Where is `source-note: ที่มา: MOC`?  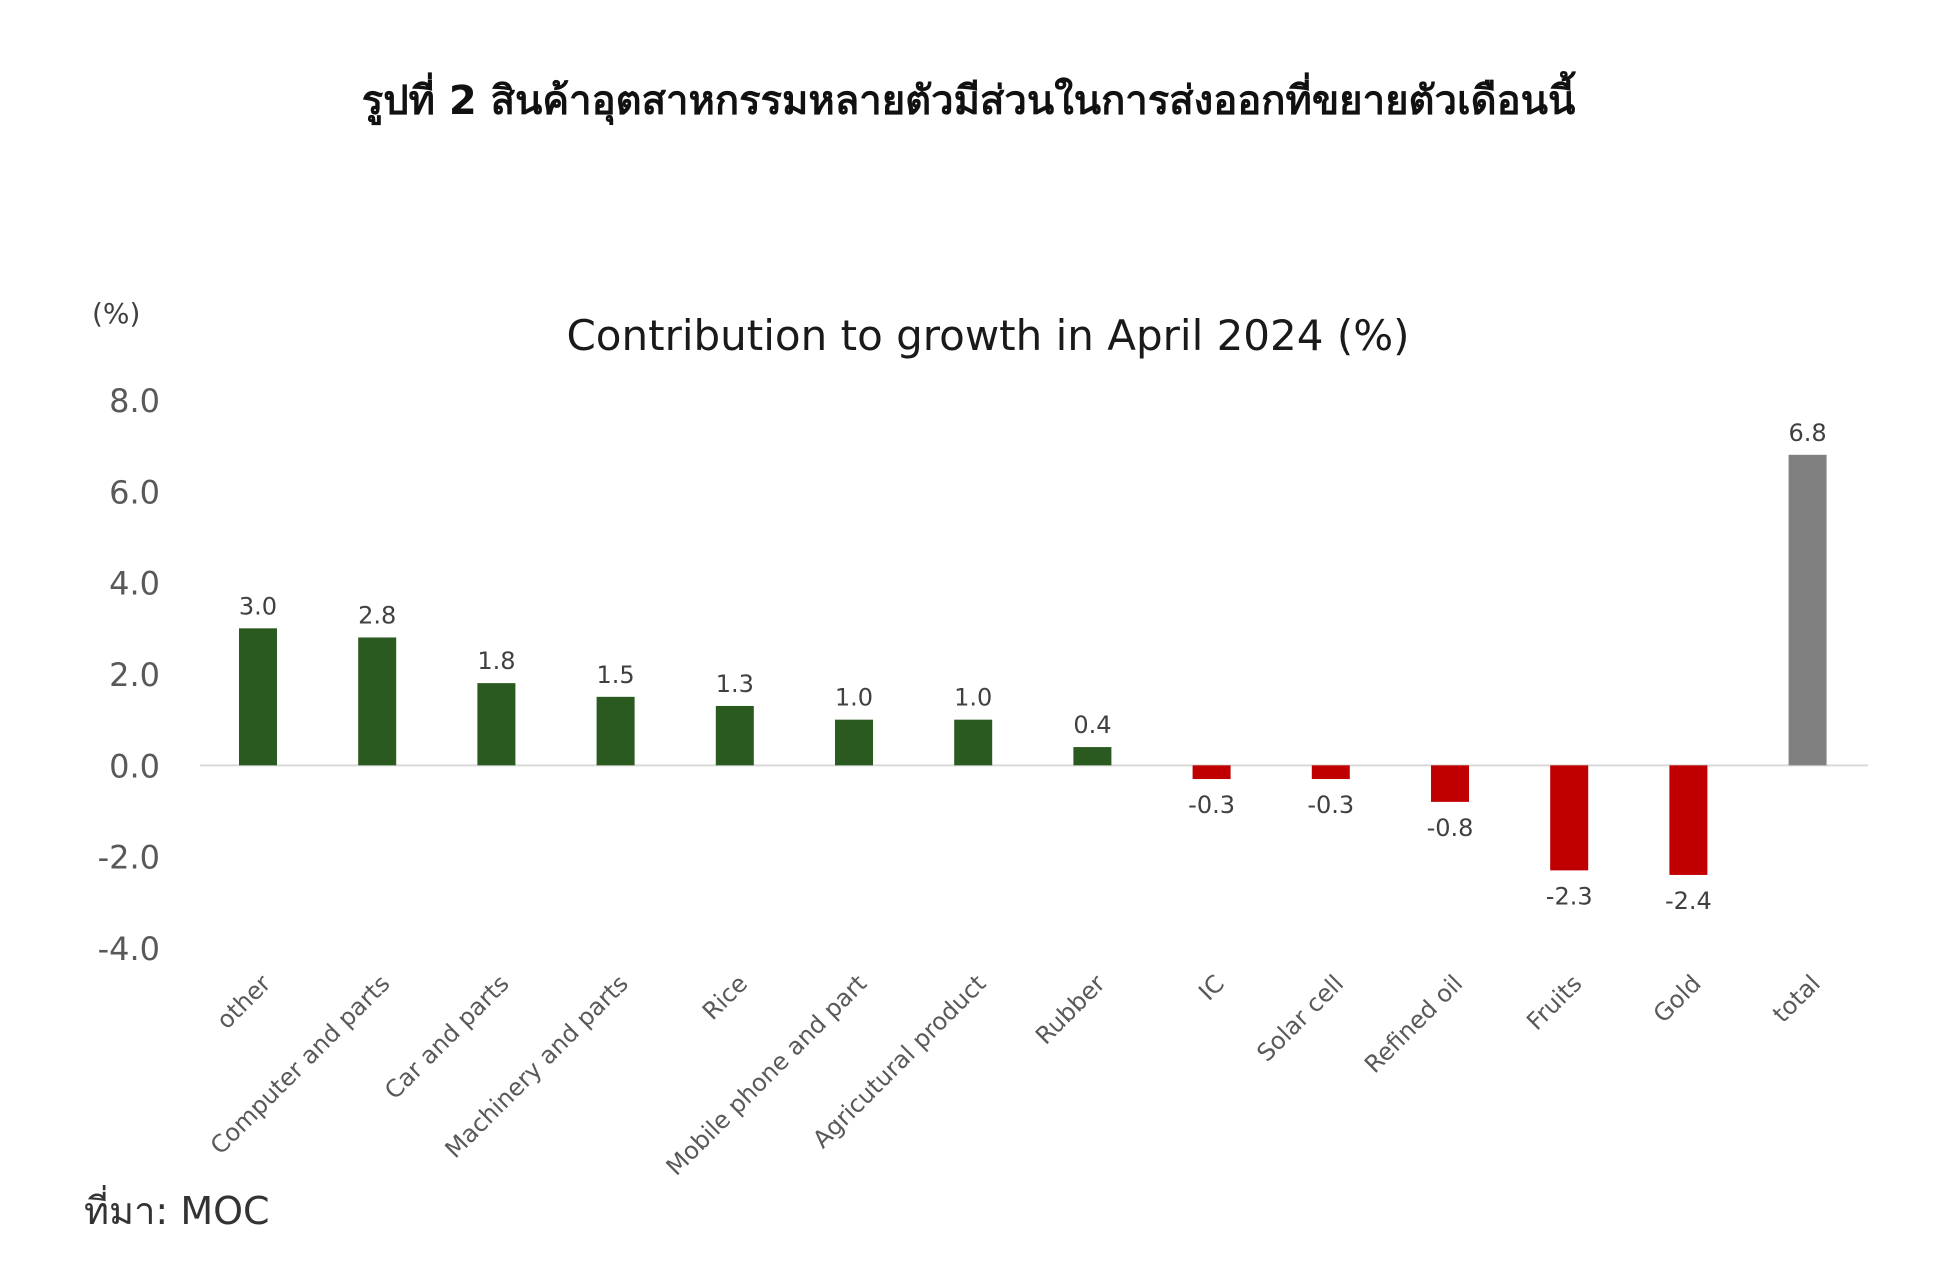
source-note: ที่มา: MOC is located at coordinates (177, 1211).